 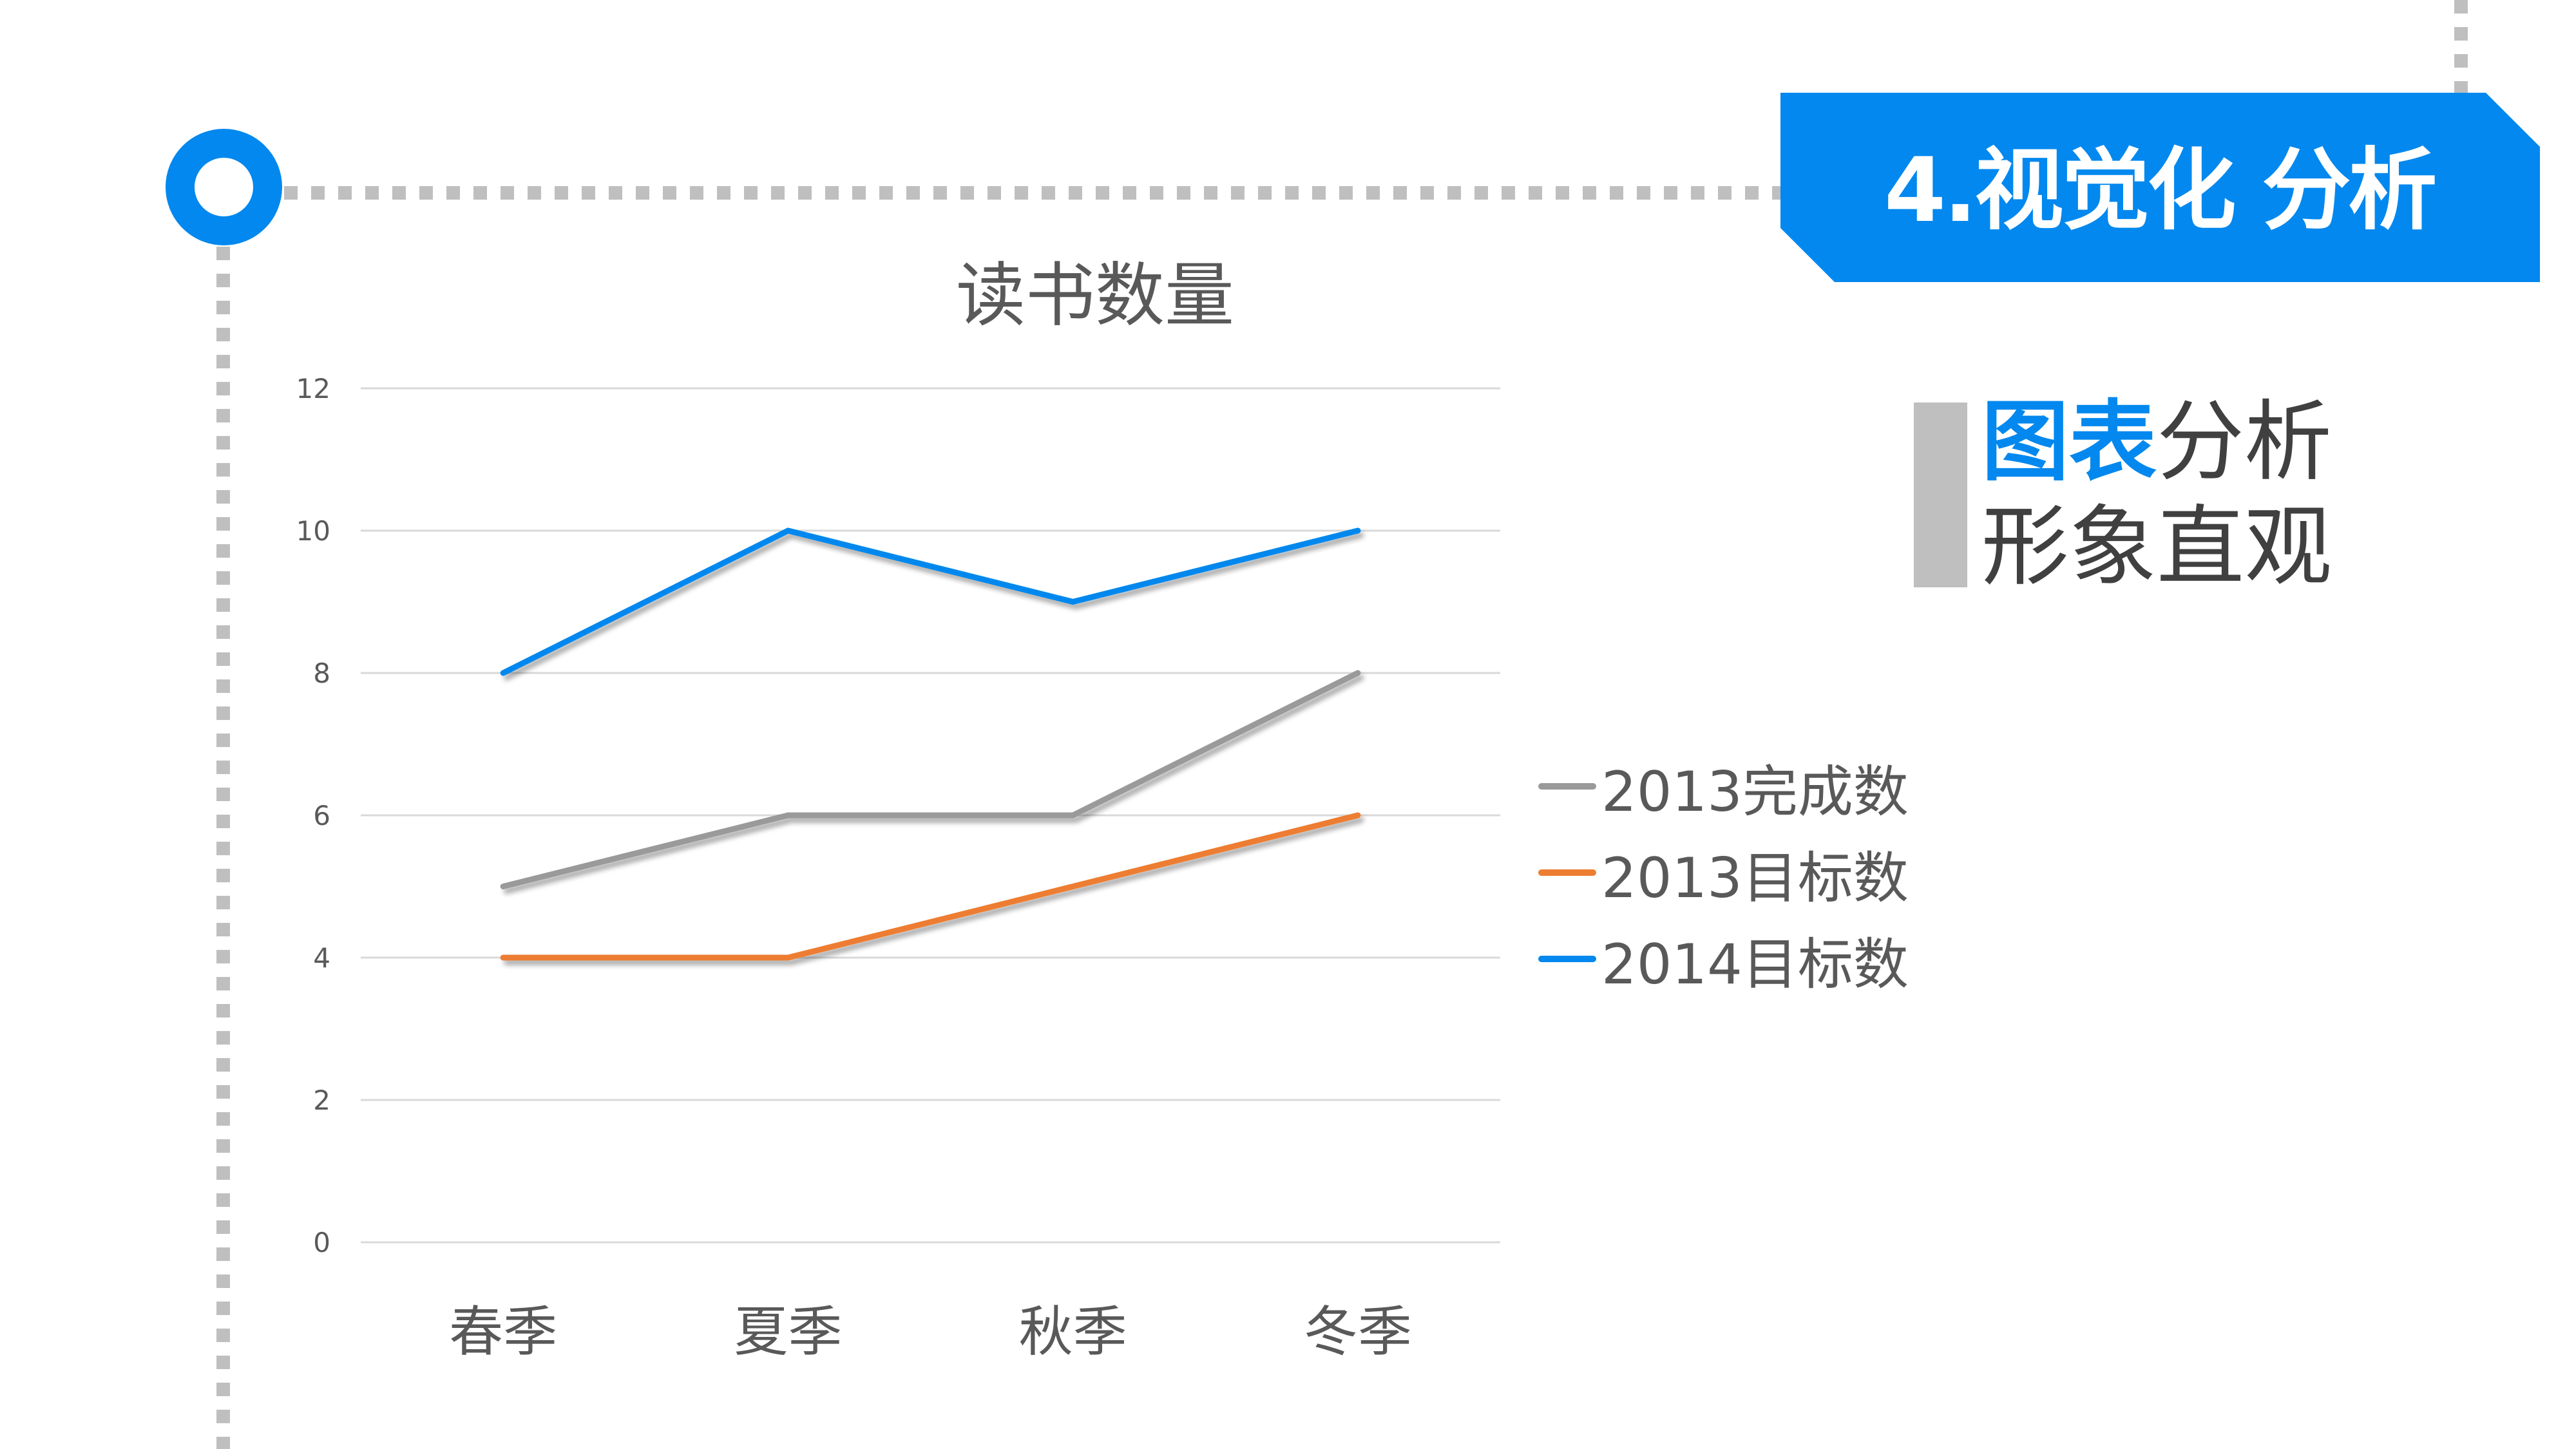 What do you see at coordinates (1755, 878) in the screenshot?
I see `legend-label: 2013目标数` at bounding box center [1755, 878].